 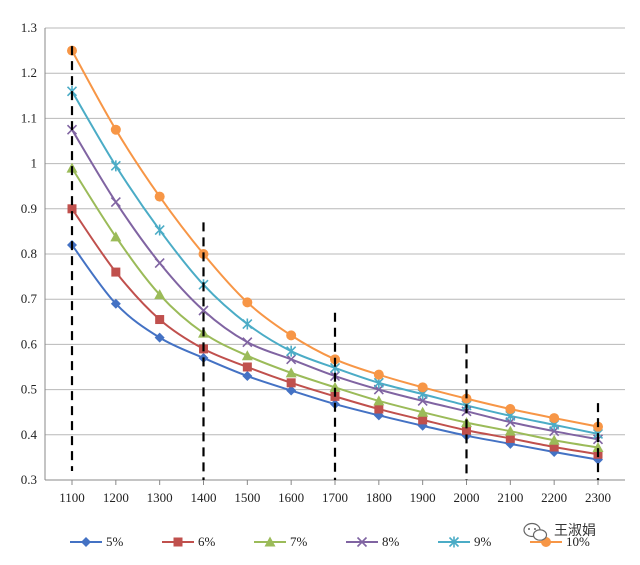 What do you see at coordinates (423, 497) in the screenshot?
I see `x-tick-label: 1900` at bounding box center [423, 497].